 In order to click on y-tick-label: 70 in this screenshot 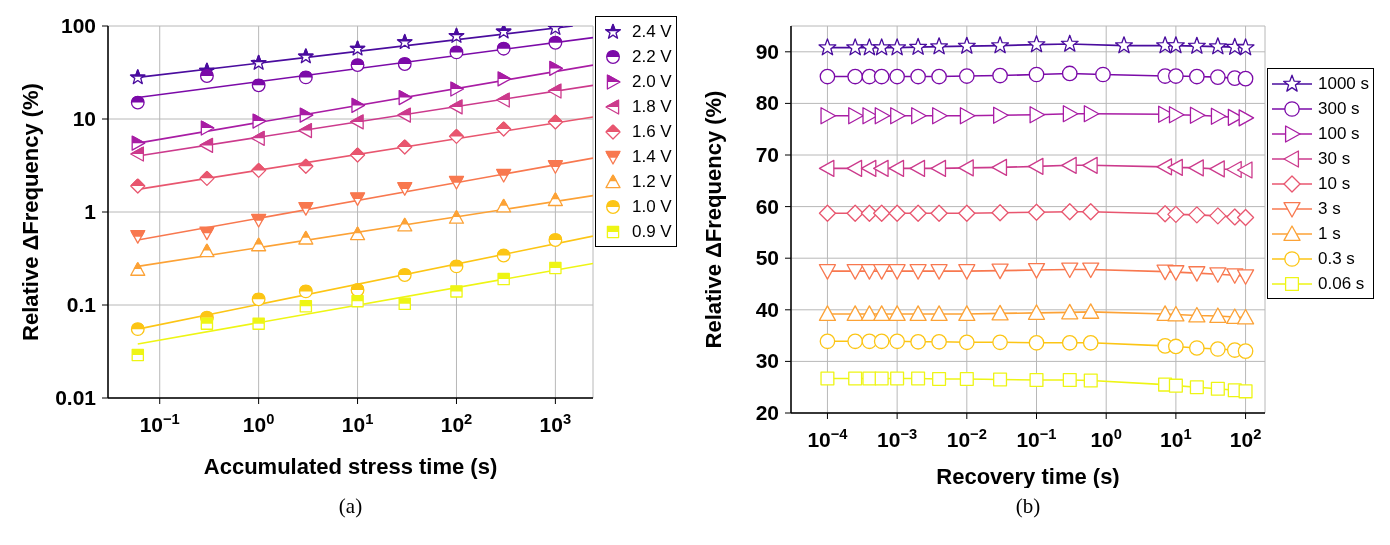, I will do `click(767, 154)`.